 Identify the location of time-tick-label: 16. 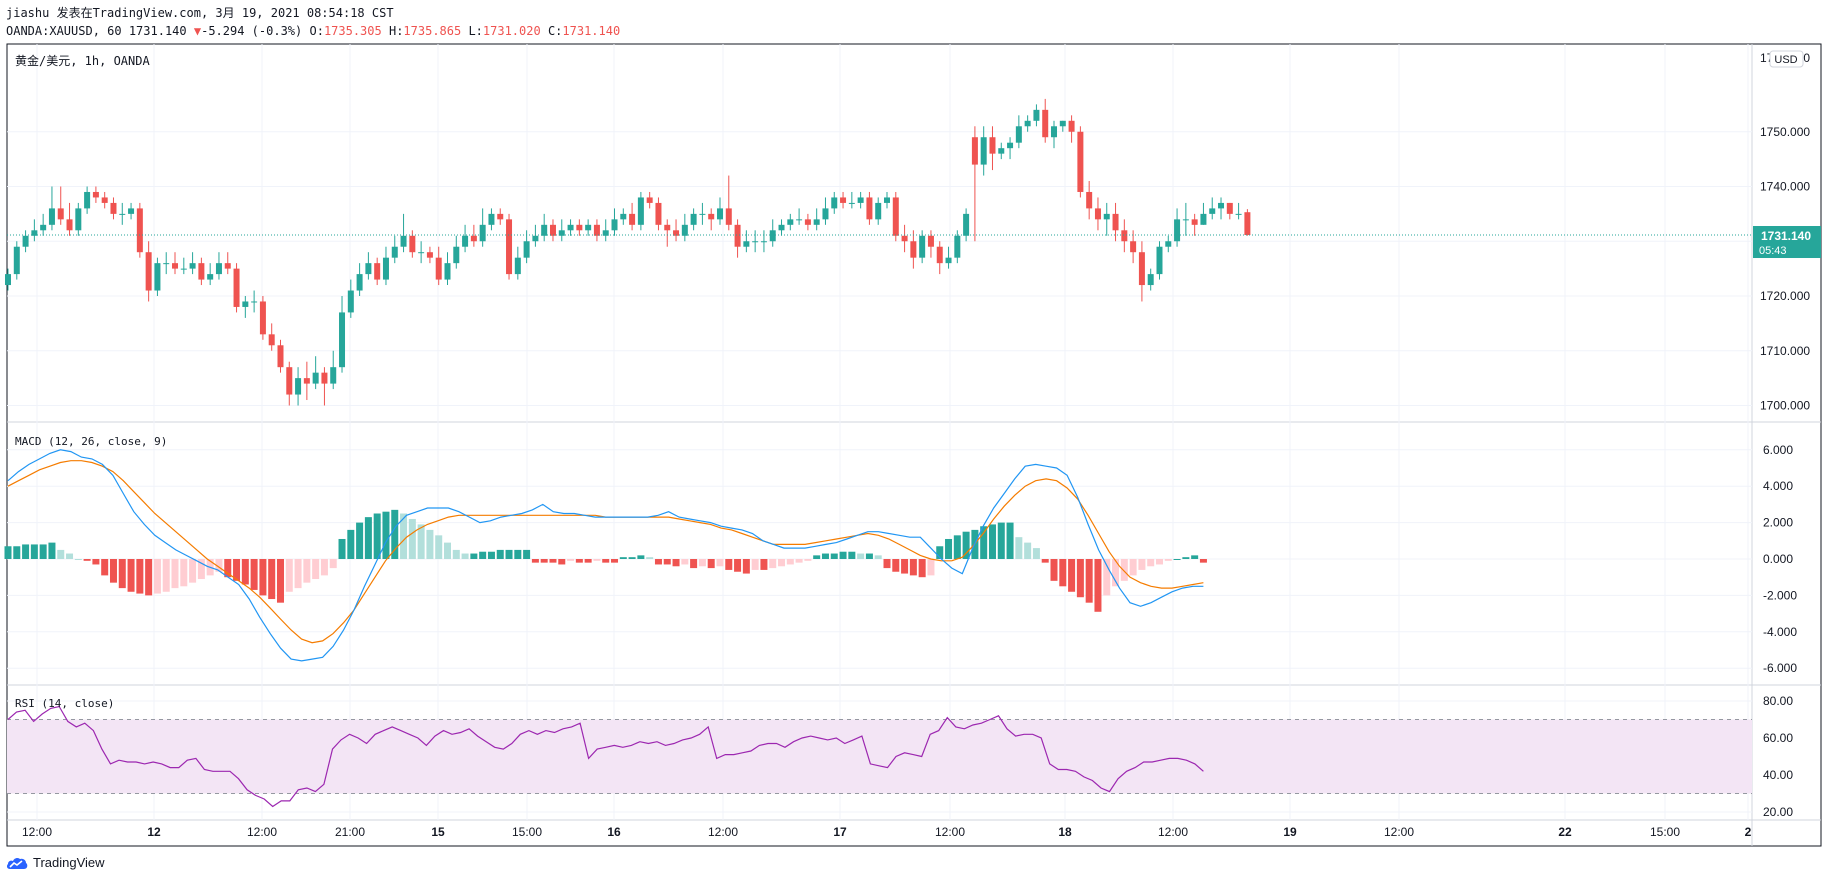
(614, 832).